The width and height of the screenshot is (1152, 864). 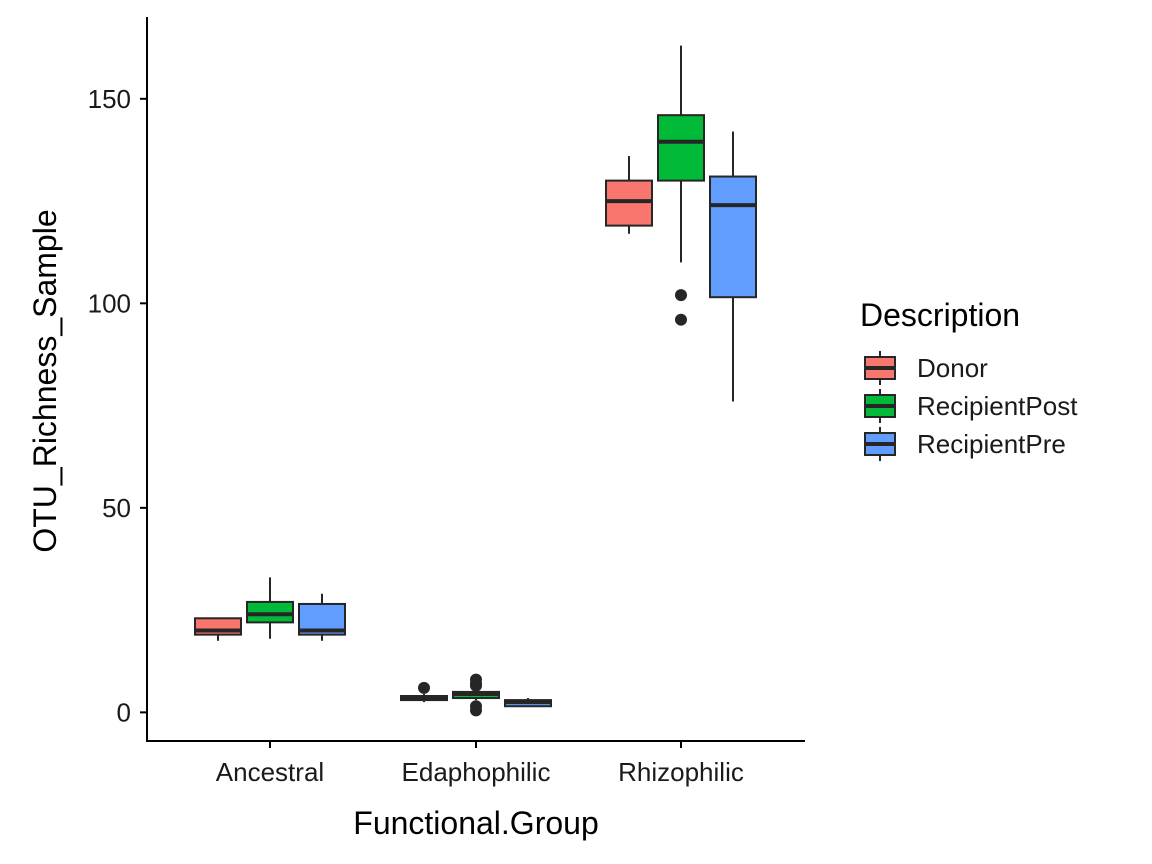 What do you see at coordinates (940, 315) in the screenshot?
I see `legend-title: Description` at bounding box center [940, 315].